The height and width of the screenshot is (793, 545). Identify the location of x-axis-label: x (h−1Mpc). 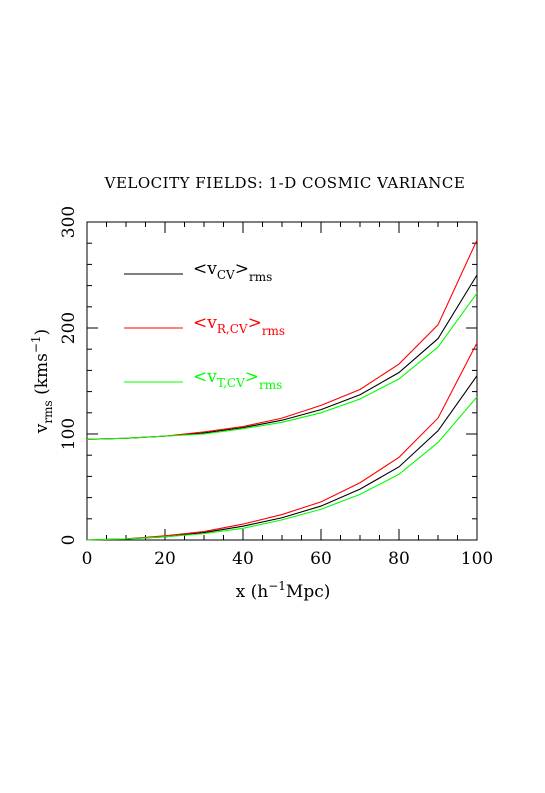
(283, 590).